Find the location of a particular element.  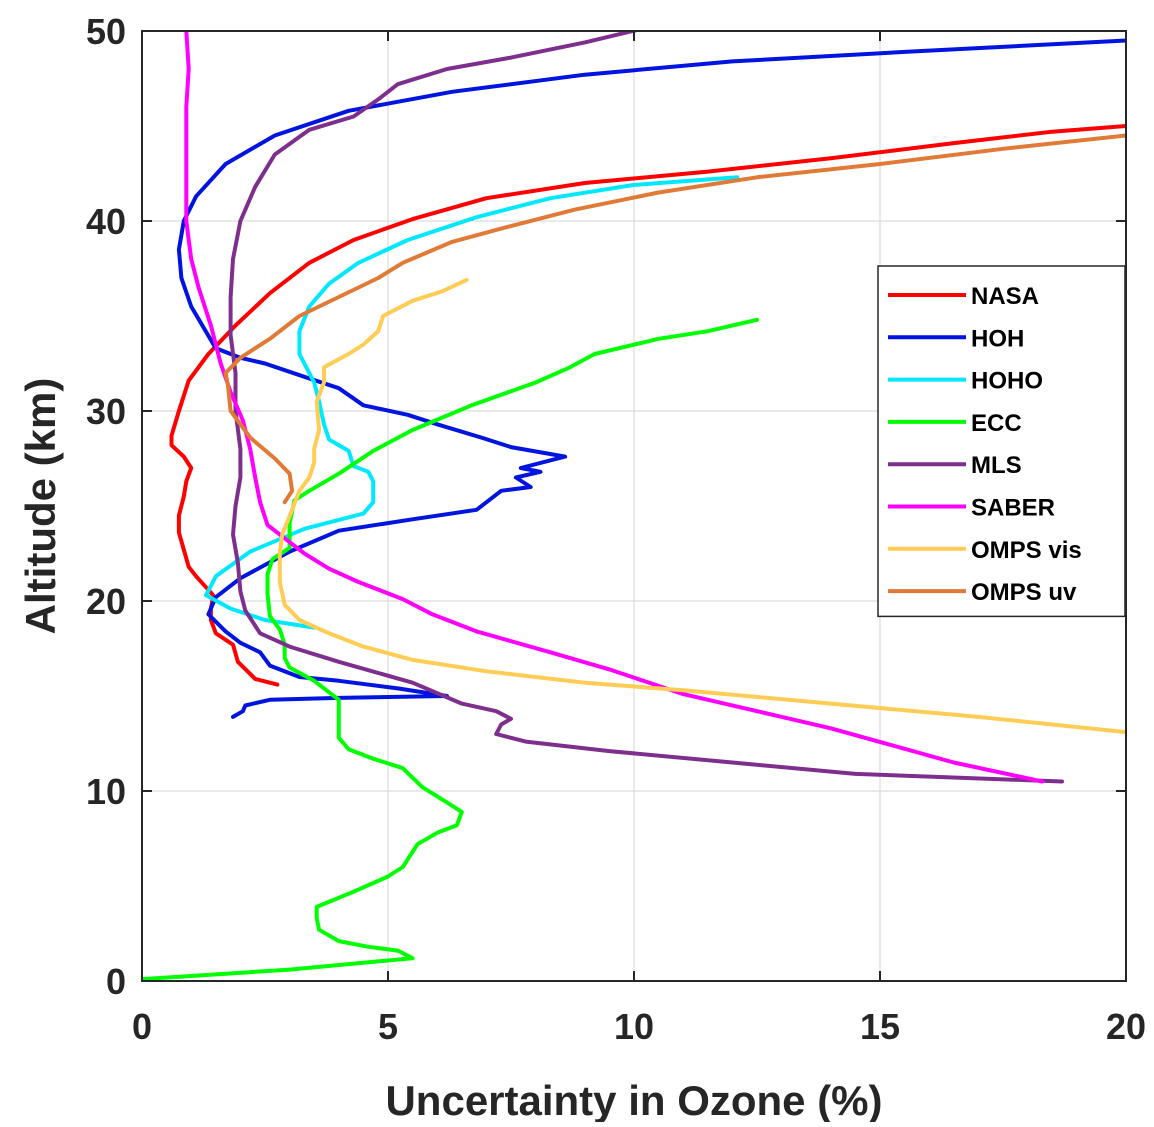

y-axis-title: Altitude (km) is located at coordinates (40, 506).